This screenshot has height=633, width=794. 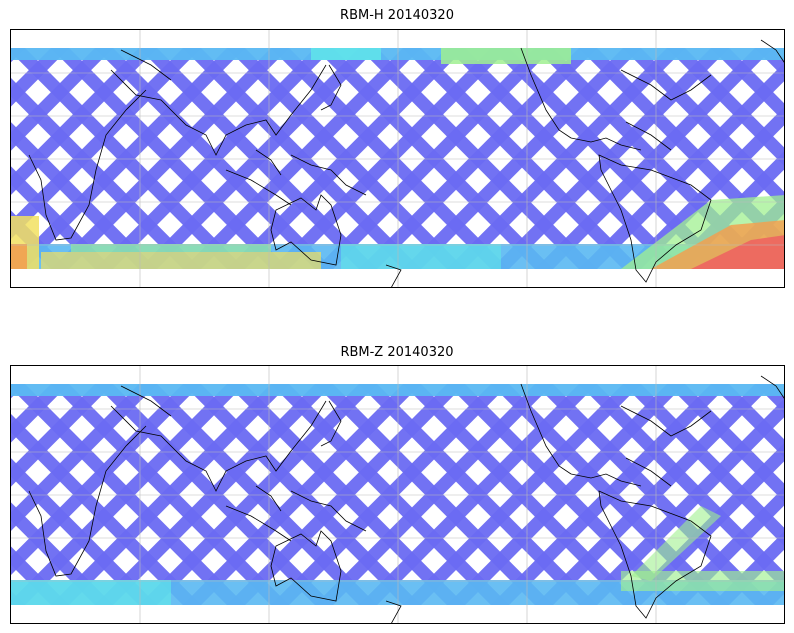 What do you see at coordinates (181, 260) in the screenshot?
I see `anomaly-south-yellow` at bounding box center [181, 260].